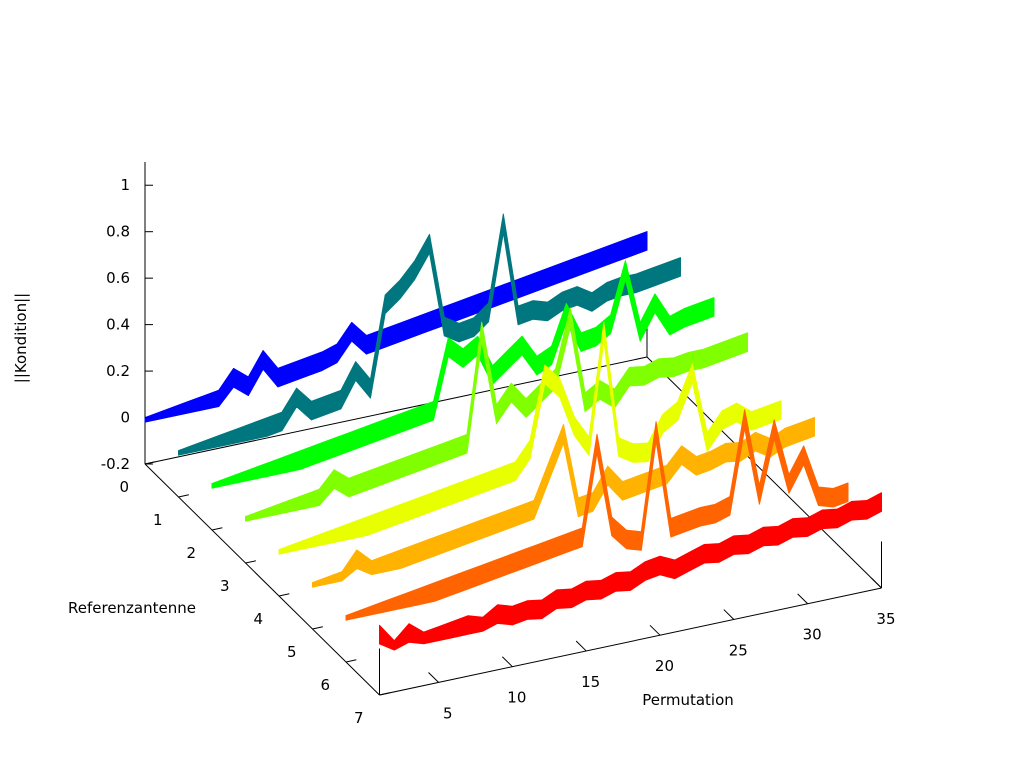 The image size is (1024, 768). Describe the element at coordinates (516, 698) in the screenshot. I see `x-tick-label: 10` at that location.